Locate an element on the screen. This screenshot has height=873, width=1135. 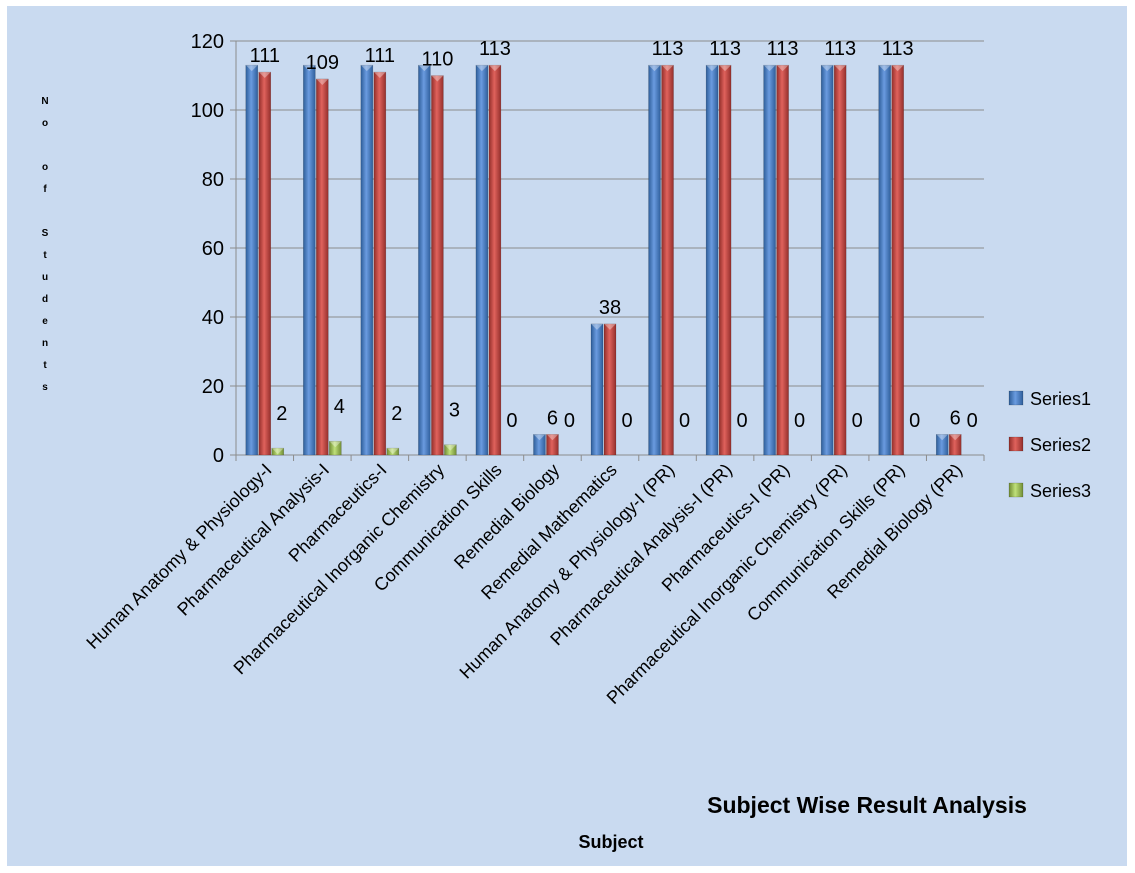
y-tick-label: 60 is located at coordinates (213, 249).